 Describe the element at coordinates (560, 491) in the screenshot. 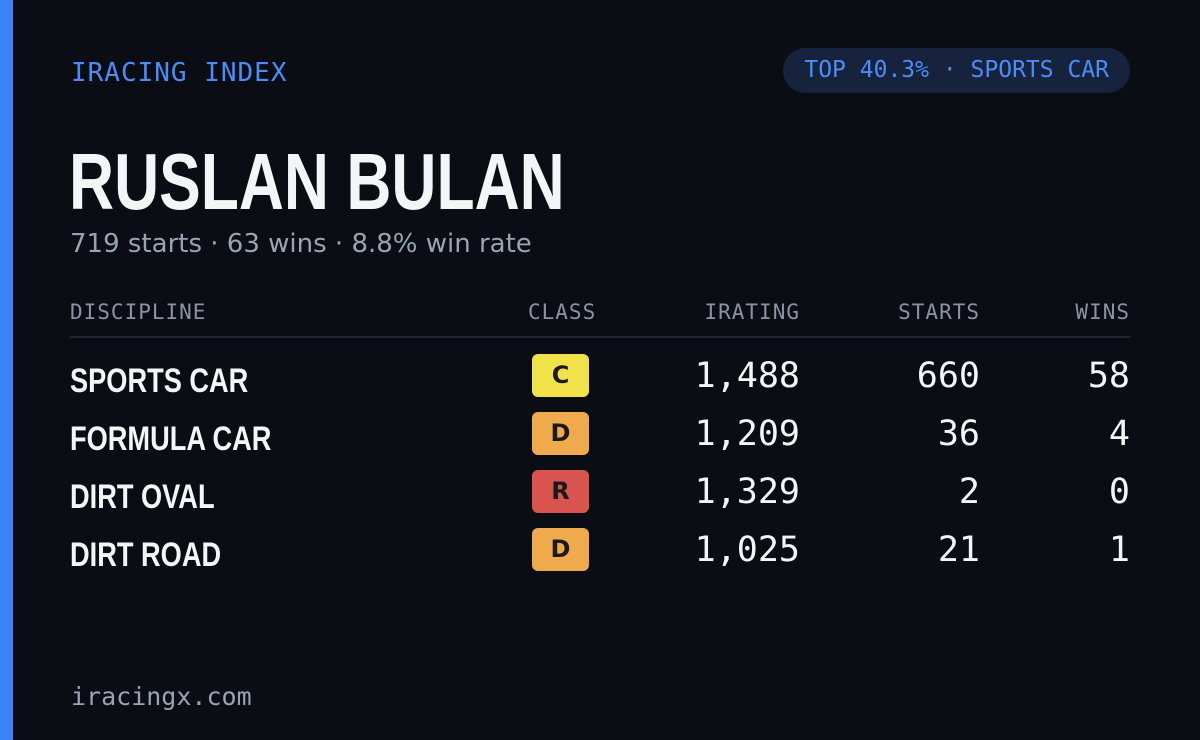

I see `license-class-badge: R` at that location.